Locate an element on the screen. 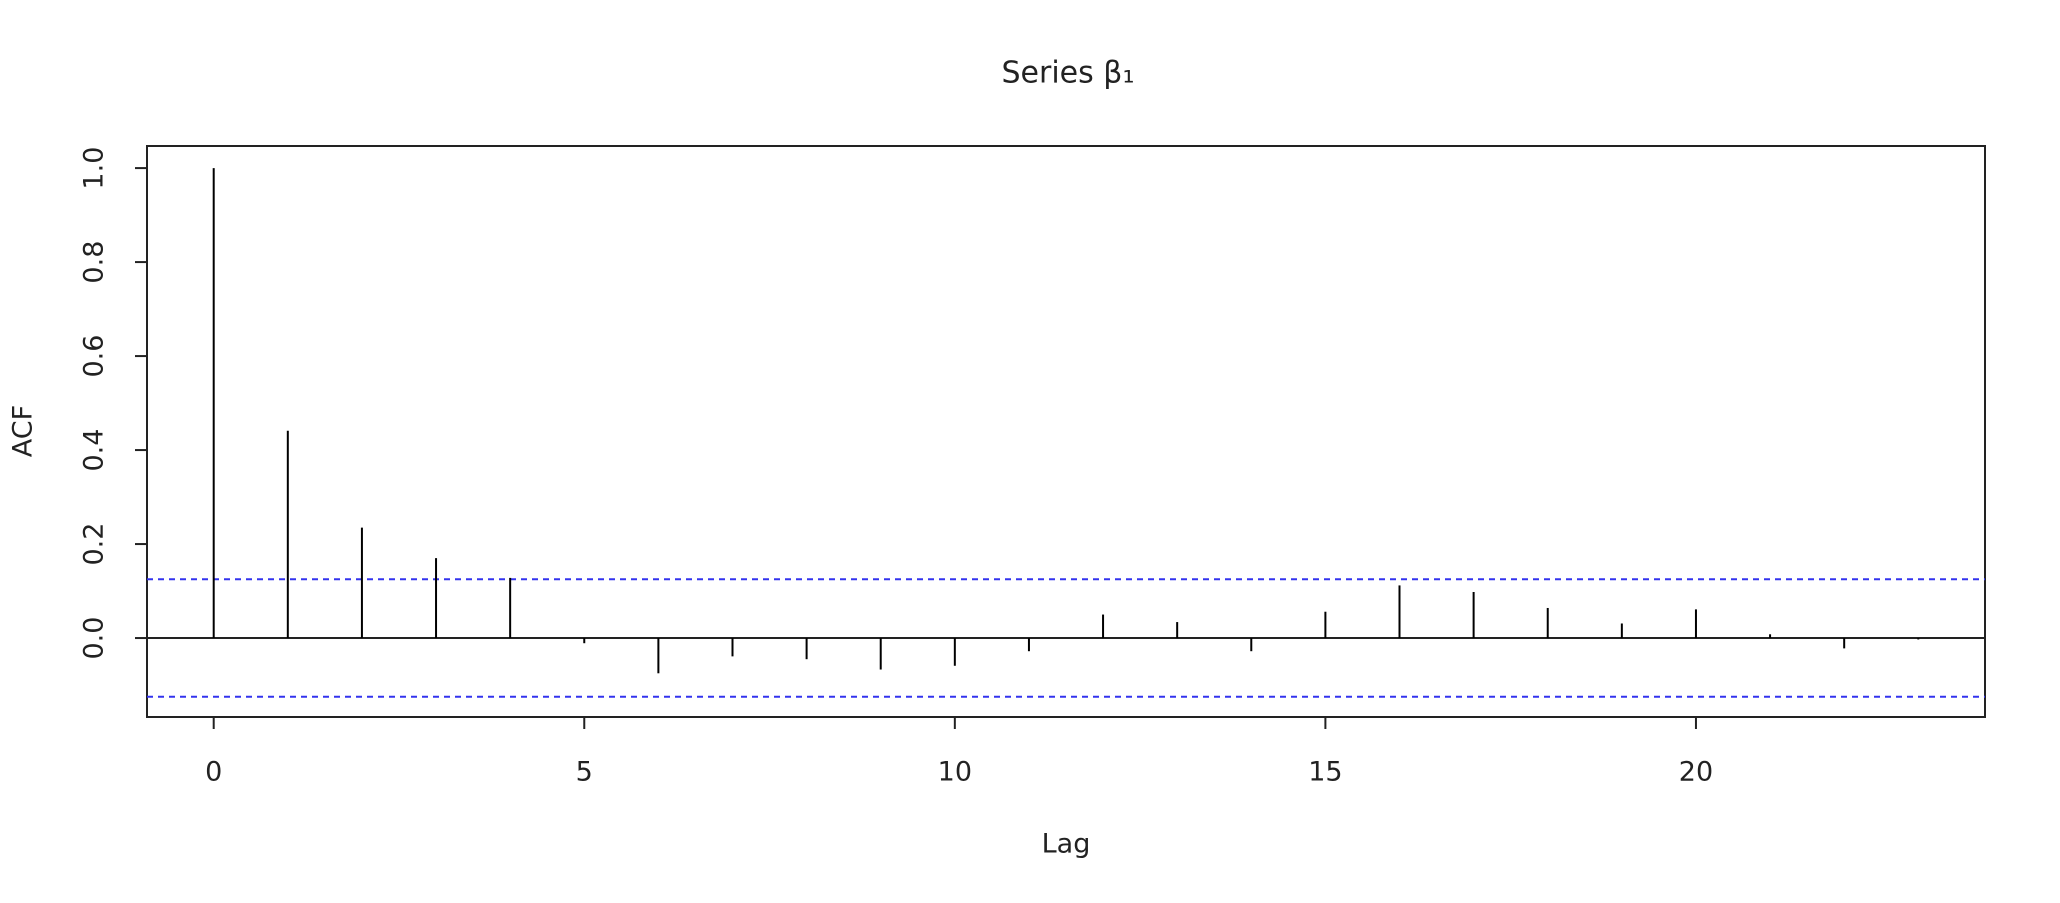 The height and width of the screenshot is (903, 2060). y-tick-label: 0.8 is located at coordinates (94, 262).